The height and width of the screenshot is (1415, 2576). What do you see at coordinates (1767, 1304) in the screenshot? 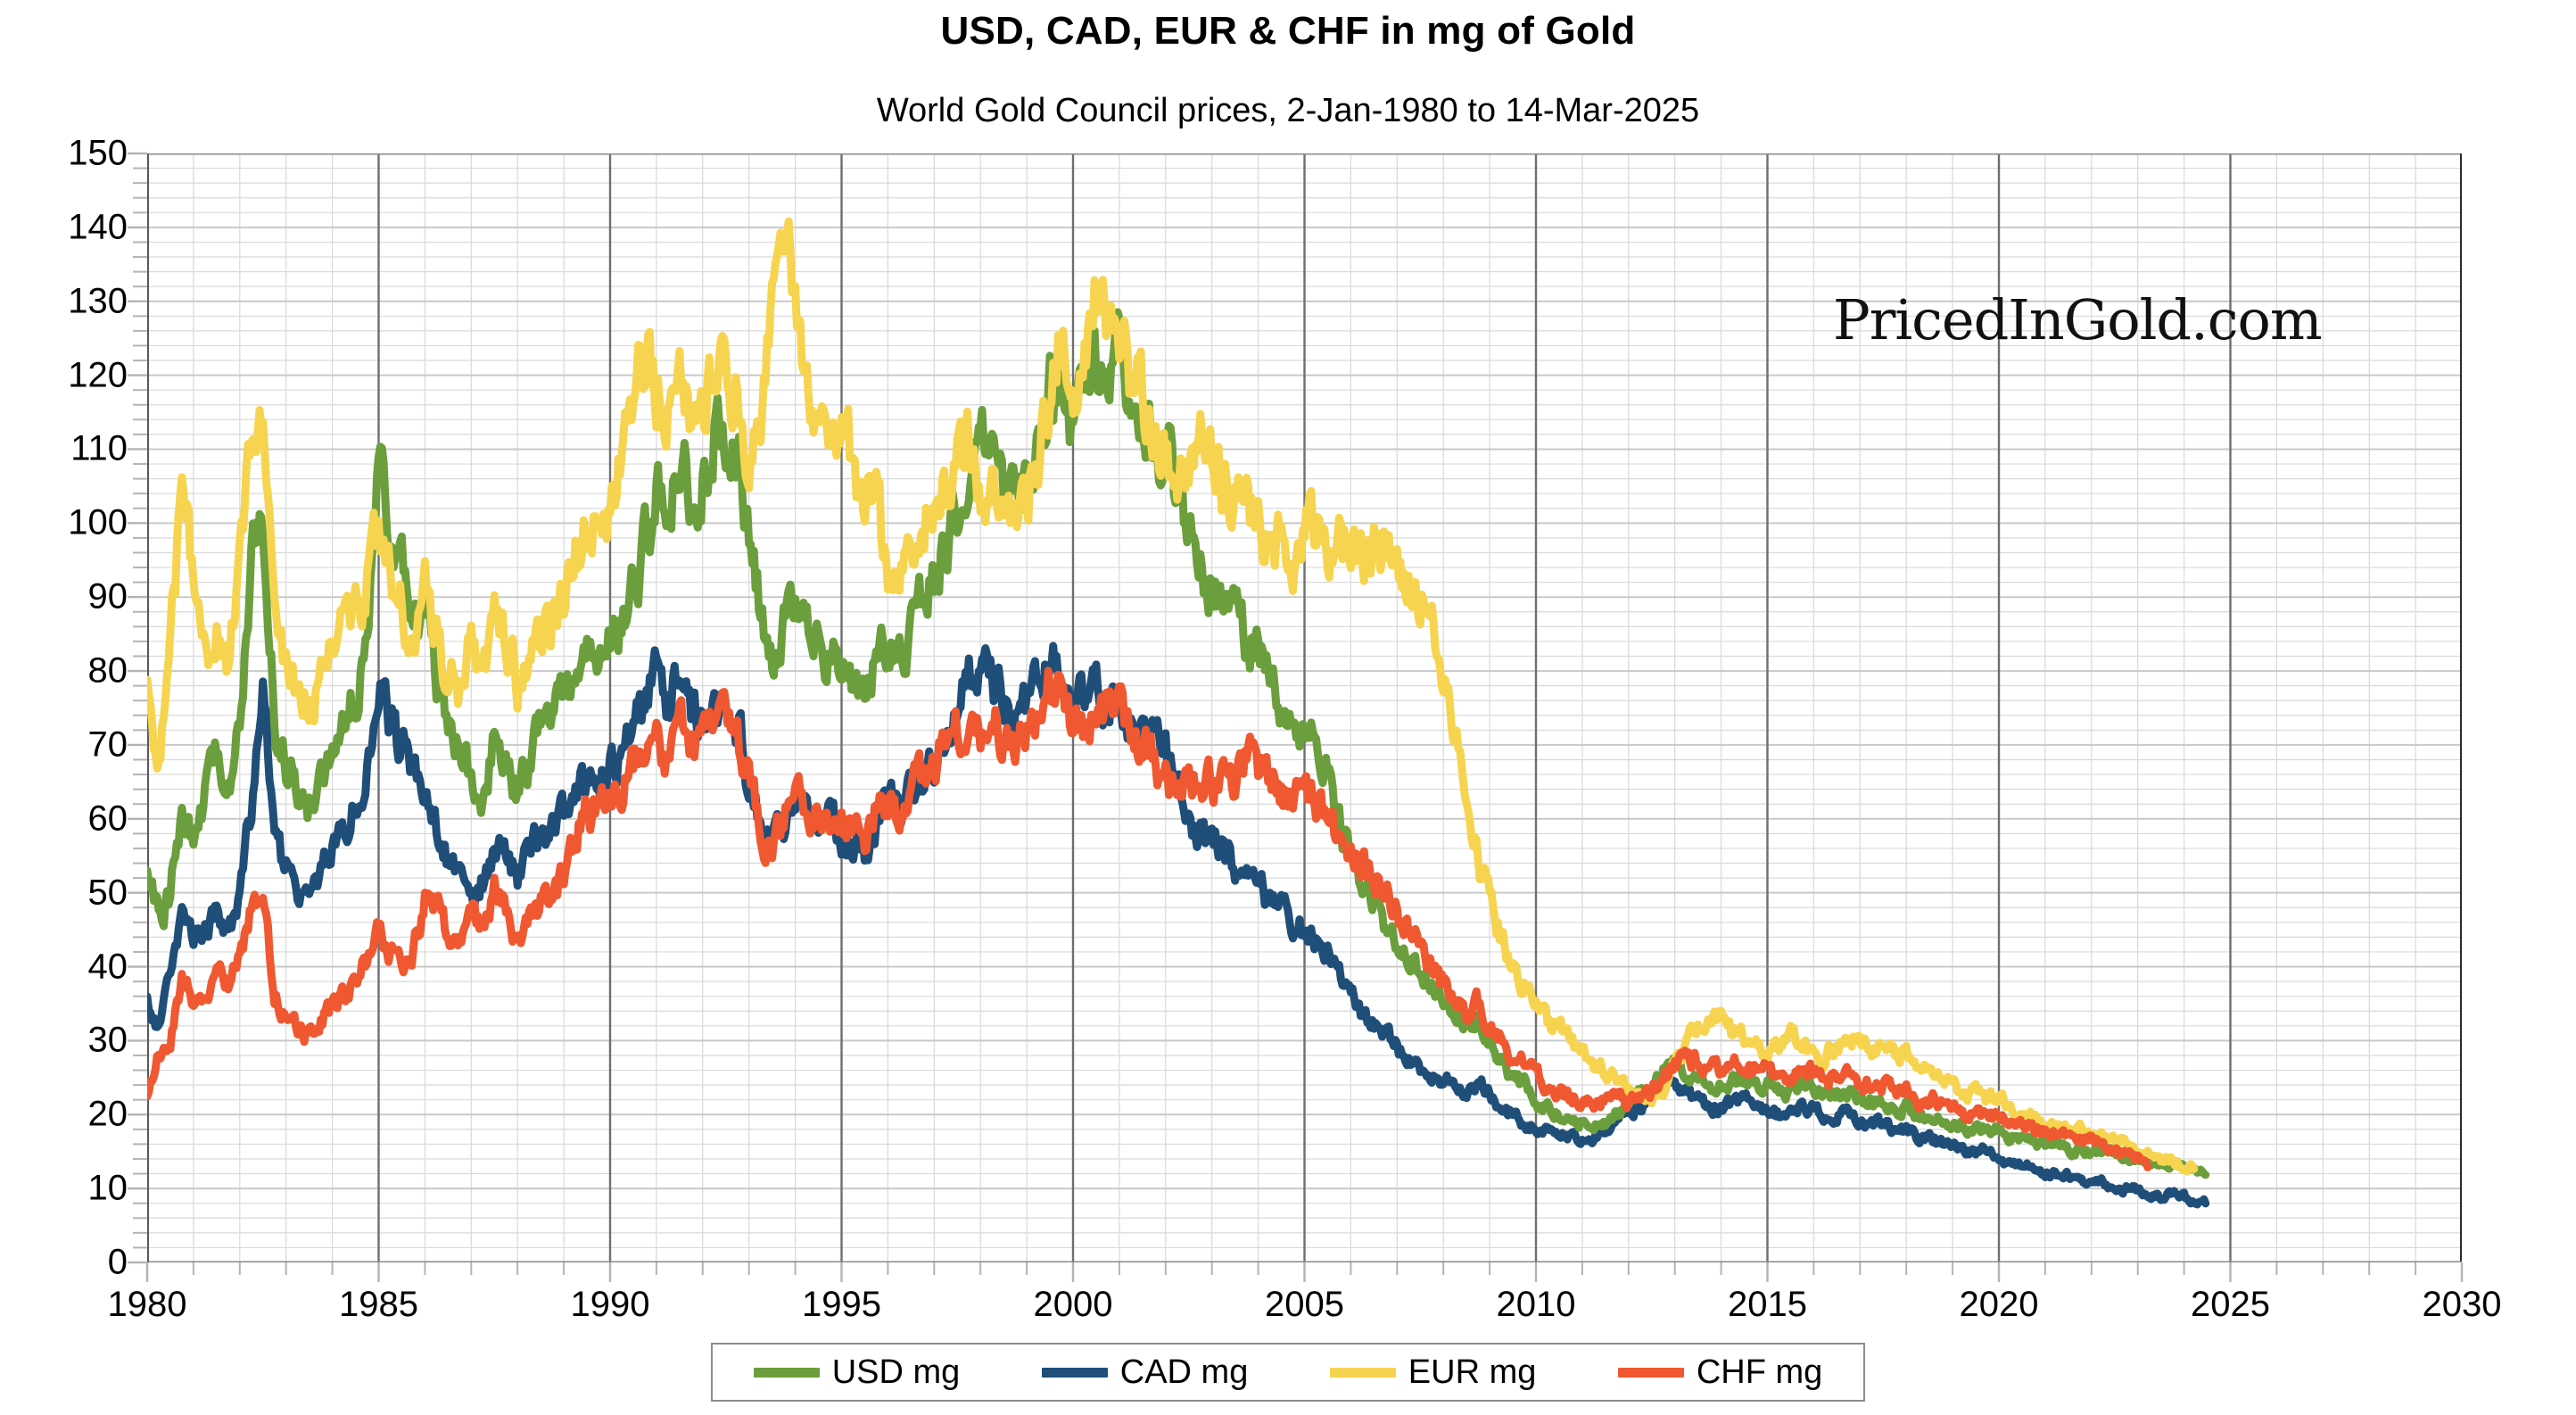
I see `x-tick-label: 2015` at bounding box center [1767, 1304].